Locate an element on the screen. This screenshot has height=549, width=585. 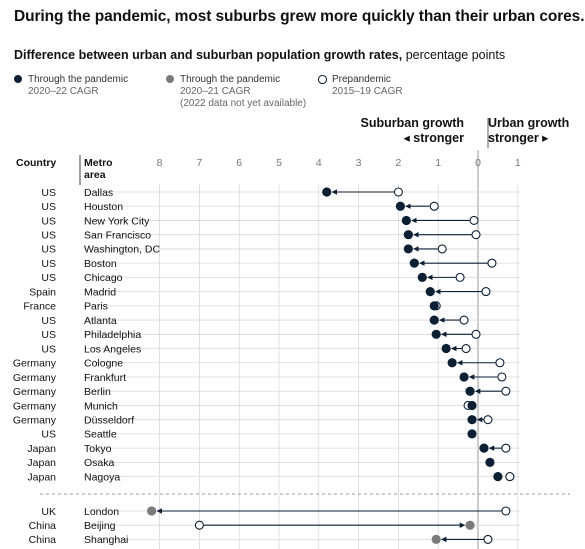
x-tick-label: 0 is located at coordinates (478, 163).